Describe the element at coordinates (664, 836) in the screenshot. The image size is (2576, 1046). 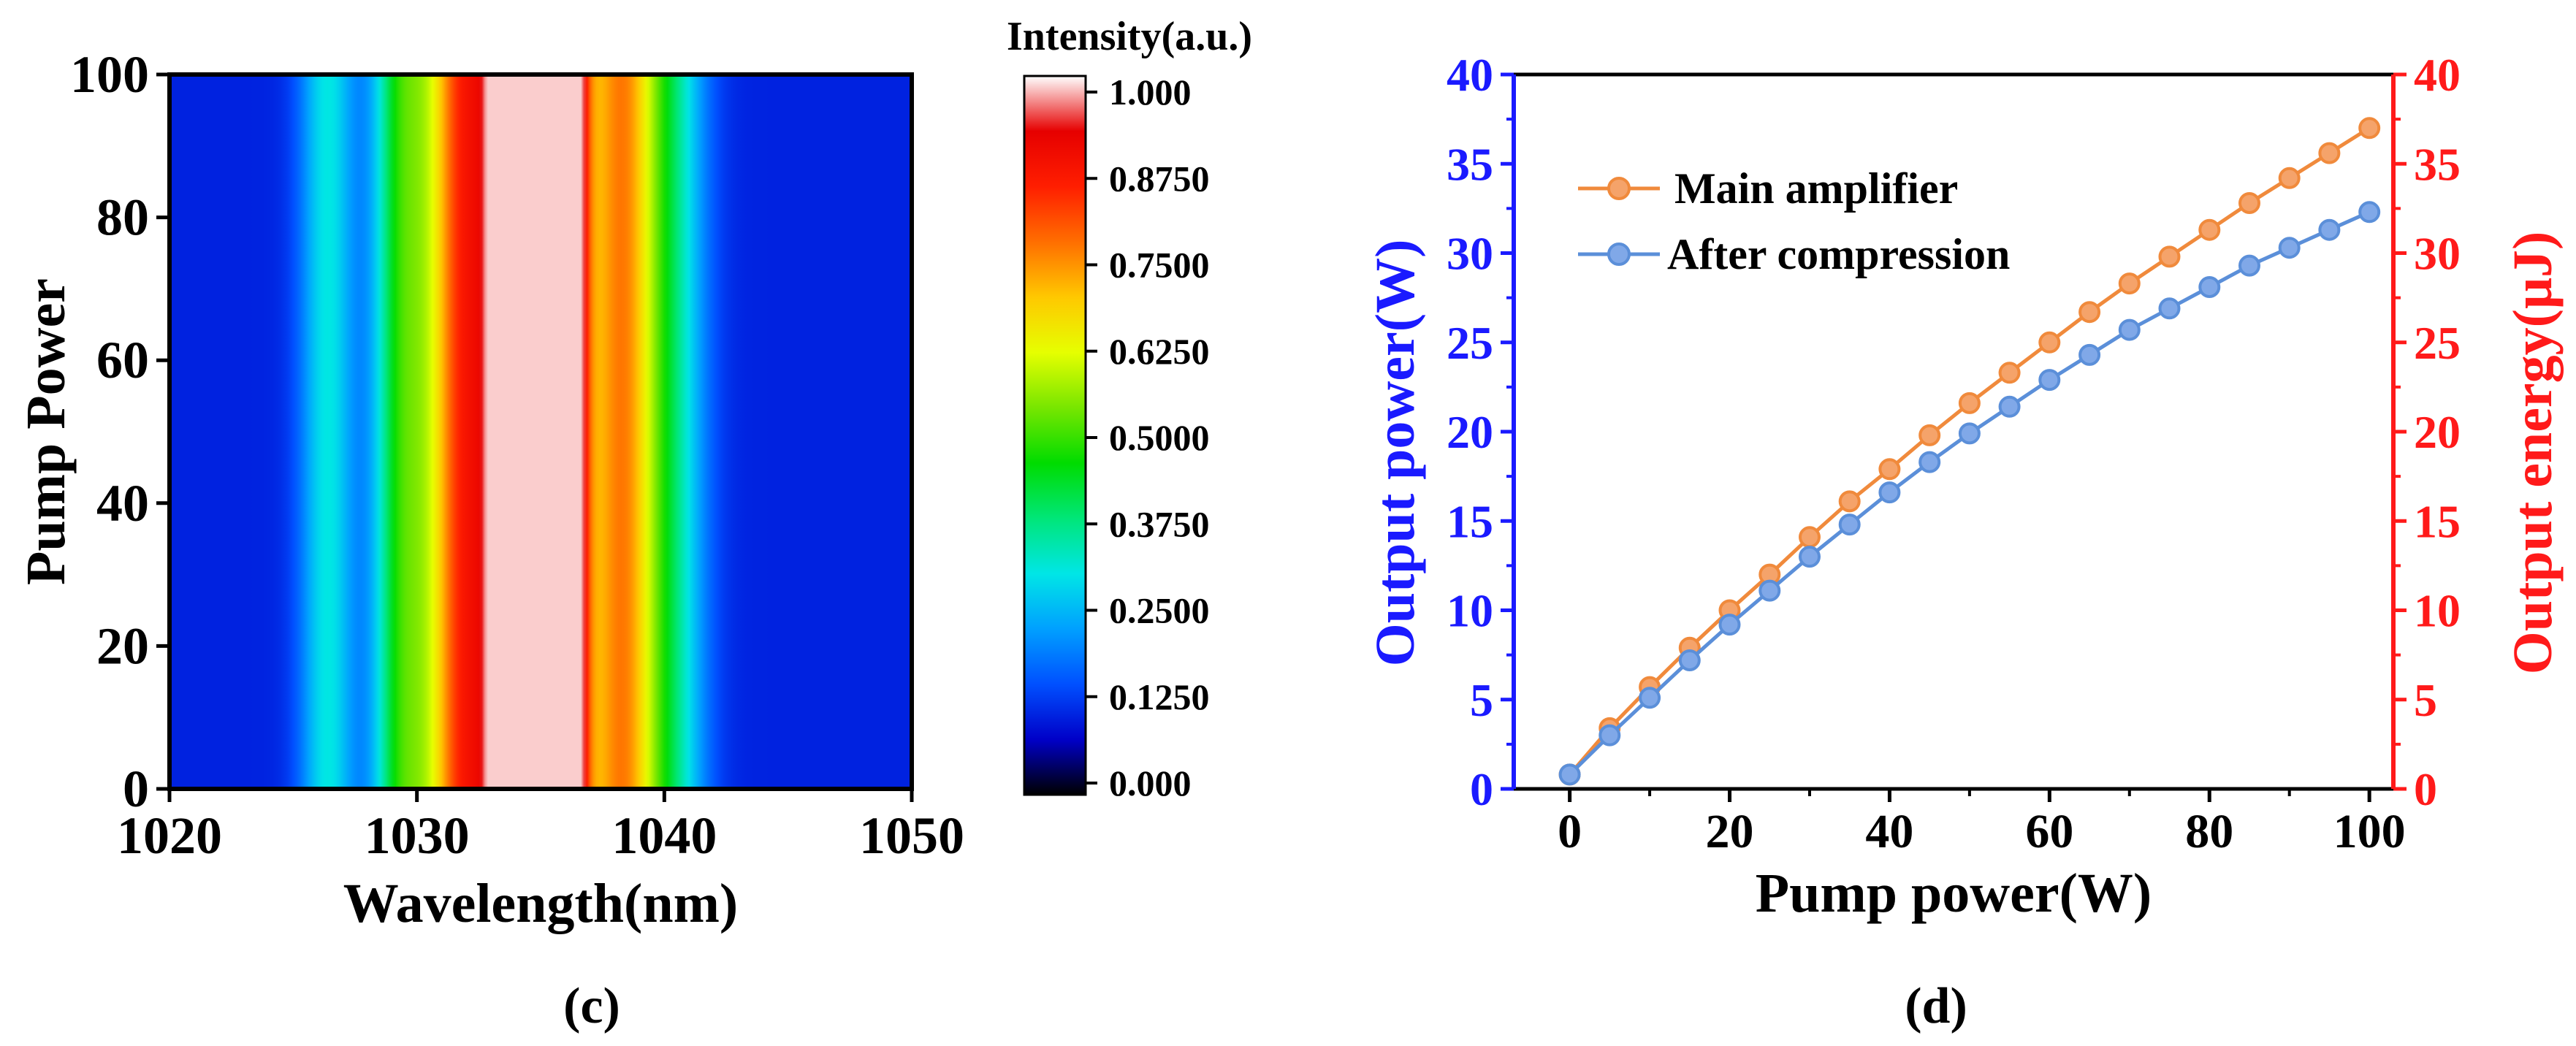
I see `heatmap-x-tick-label: 1040` at that location.